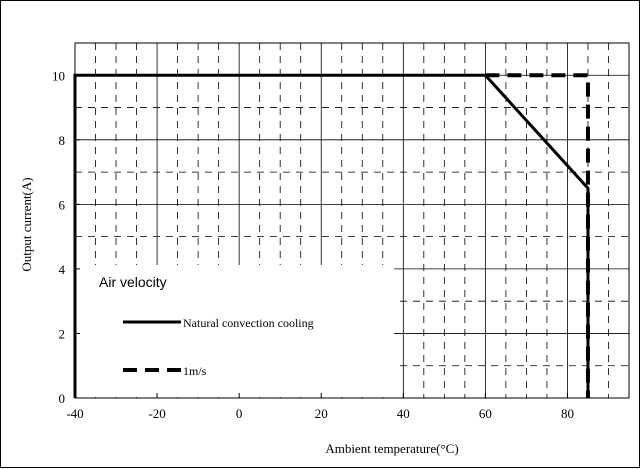 This screenshot has height=469, width=640. Describe the element at coordinates (248, 323) in the screenshot. I see `legend-label: Natural convection cooling` at that location.